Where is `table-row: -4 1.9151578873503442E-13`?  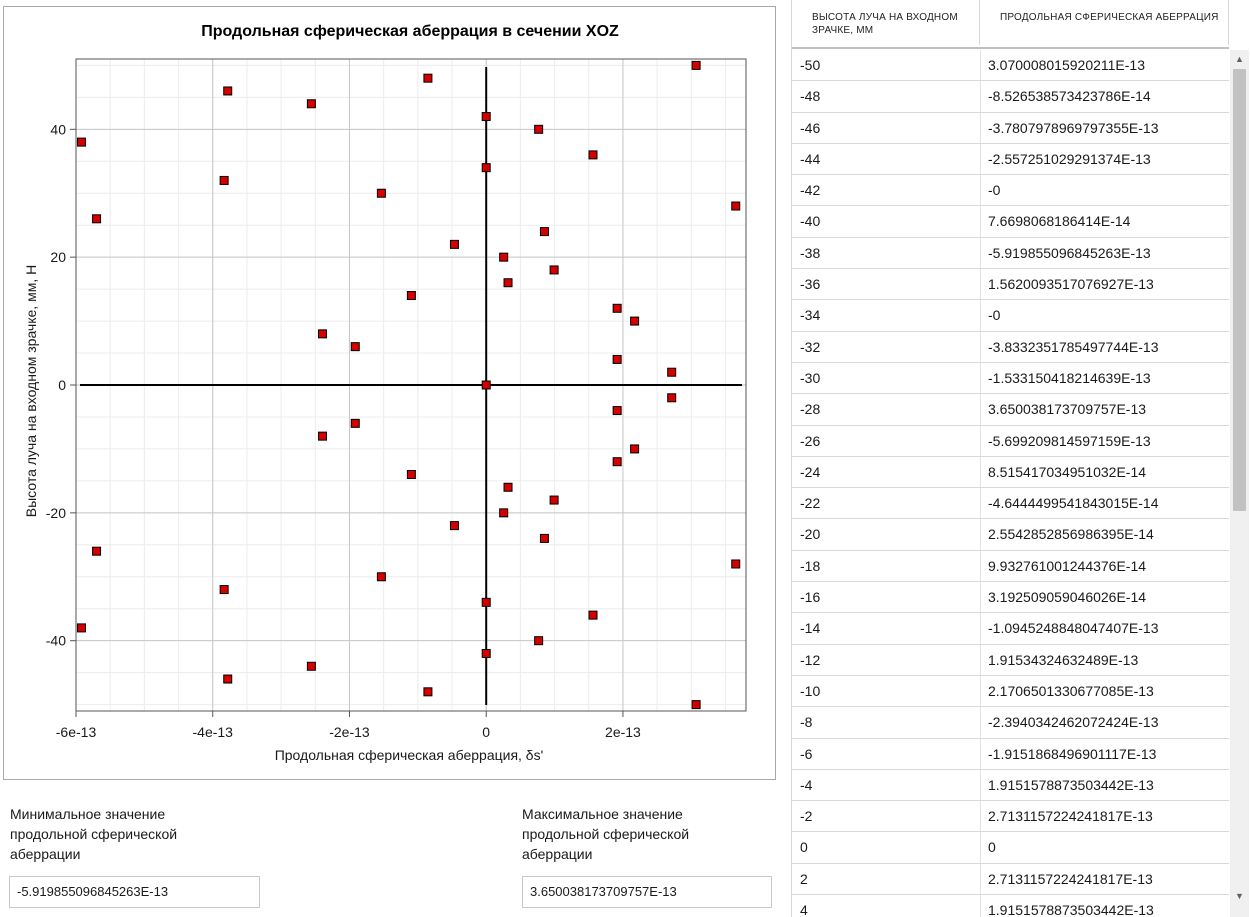
table-row: -4 1.9151578873503442E-13 is located at coordinates (1010, 785).